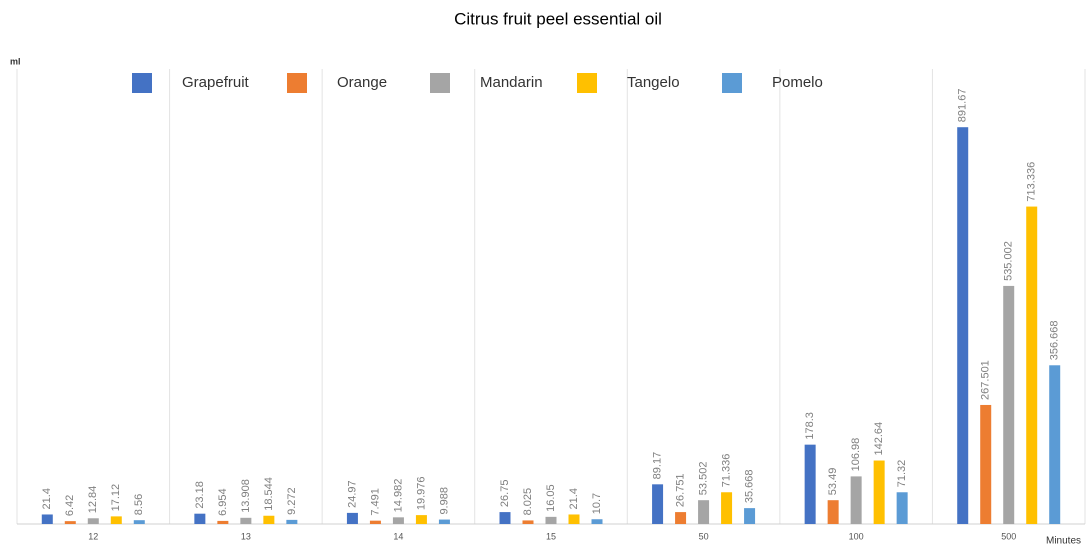  I want to click on data-label: 23.18, so click(200, 495).